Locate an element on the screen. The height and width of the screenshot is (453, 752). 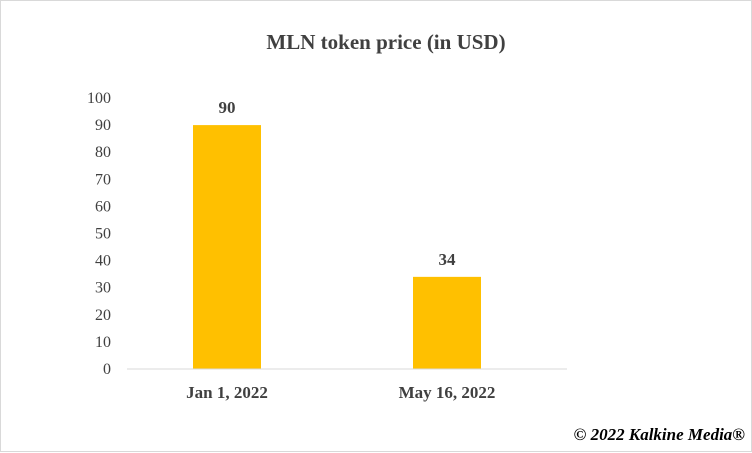
data-labels: 90 34 is located at coordinates (338, 183).